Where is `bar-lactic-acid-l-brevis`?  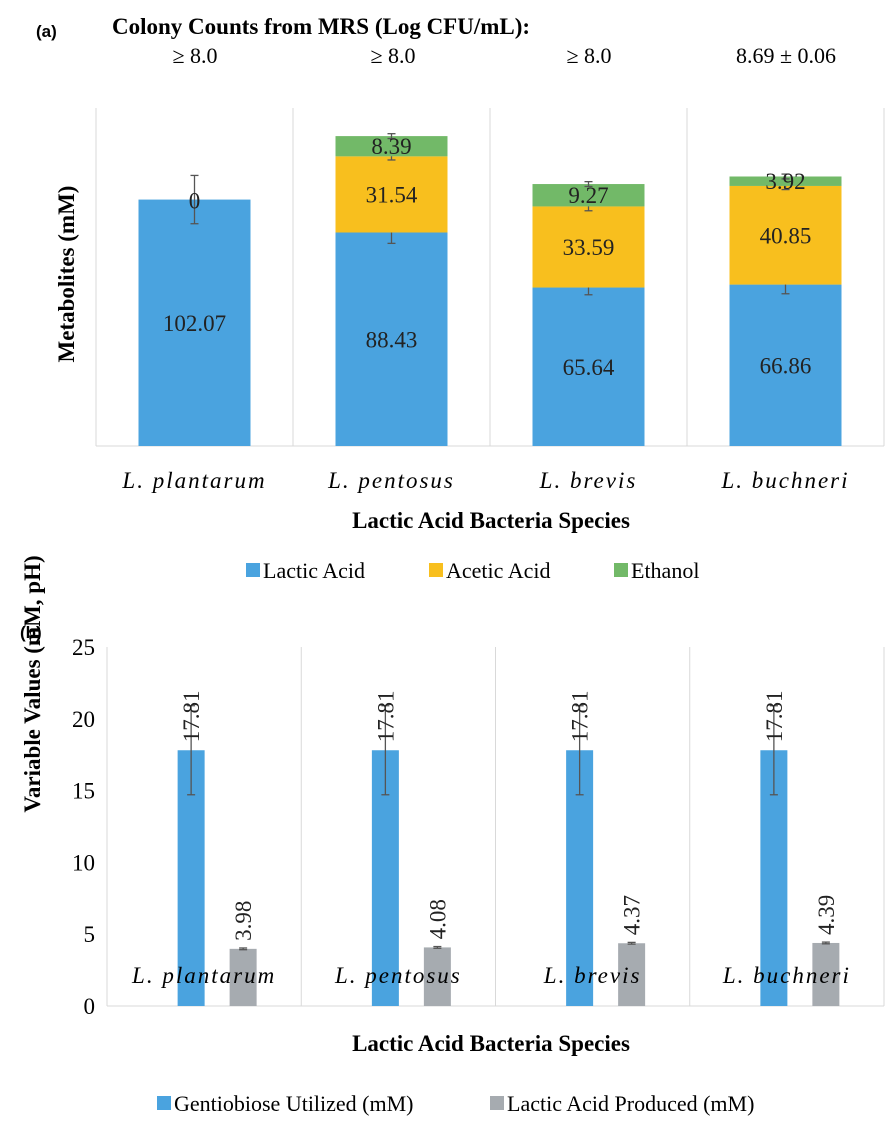
bar-lactic-acid-l-brevis is located at coordinates (588, 366).